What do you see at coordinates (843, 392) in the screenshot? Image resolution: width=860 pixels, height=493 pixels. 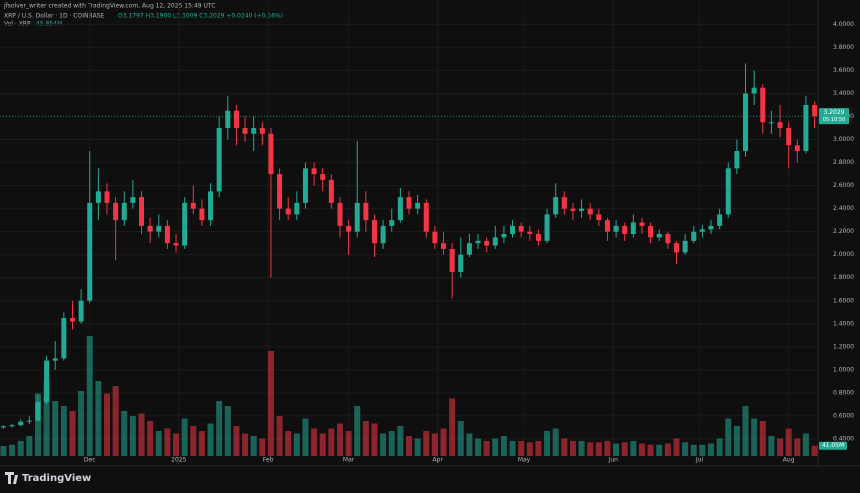 I see `y-tick-label: 0.8000` at bounding box center [843, 392].